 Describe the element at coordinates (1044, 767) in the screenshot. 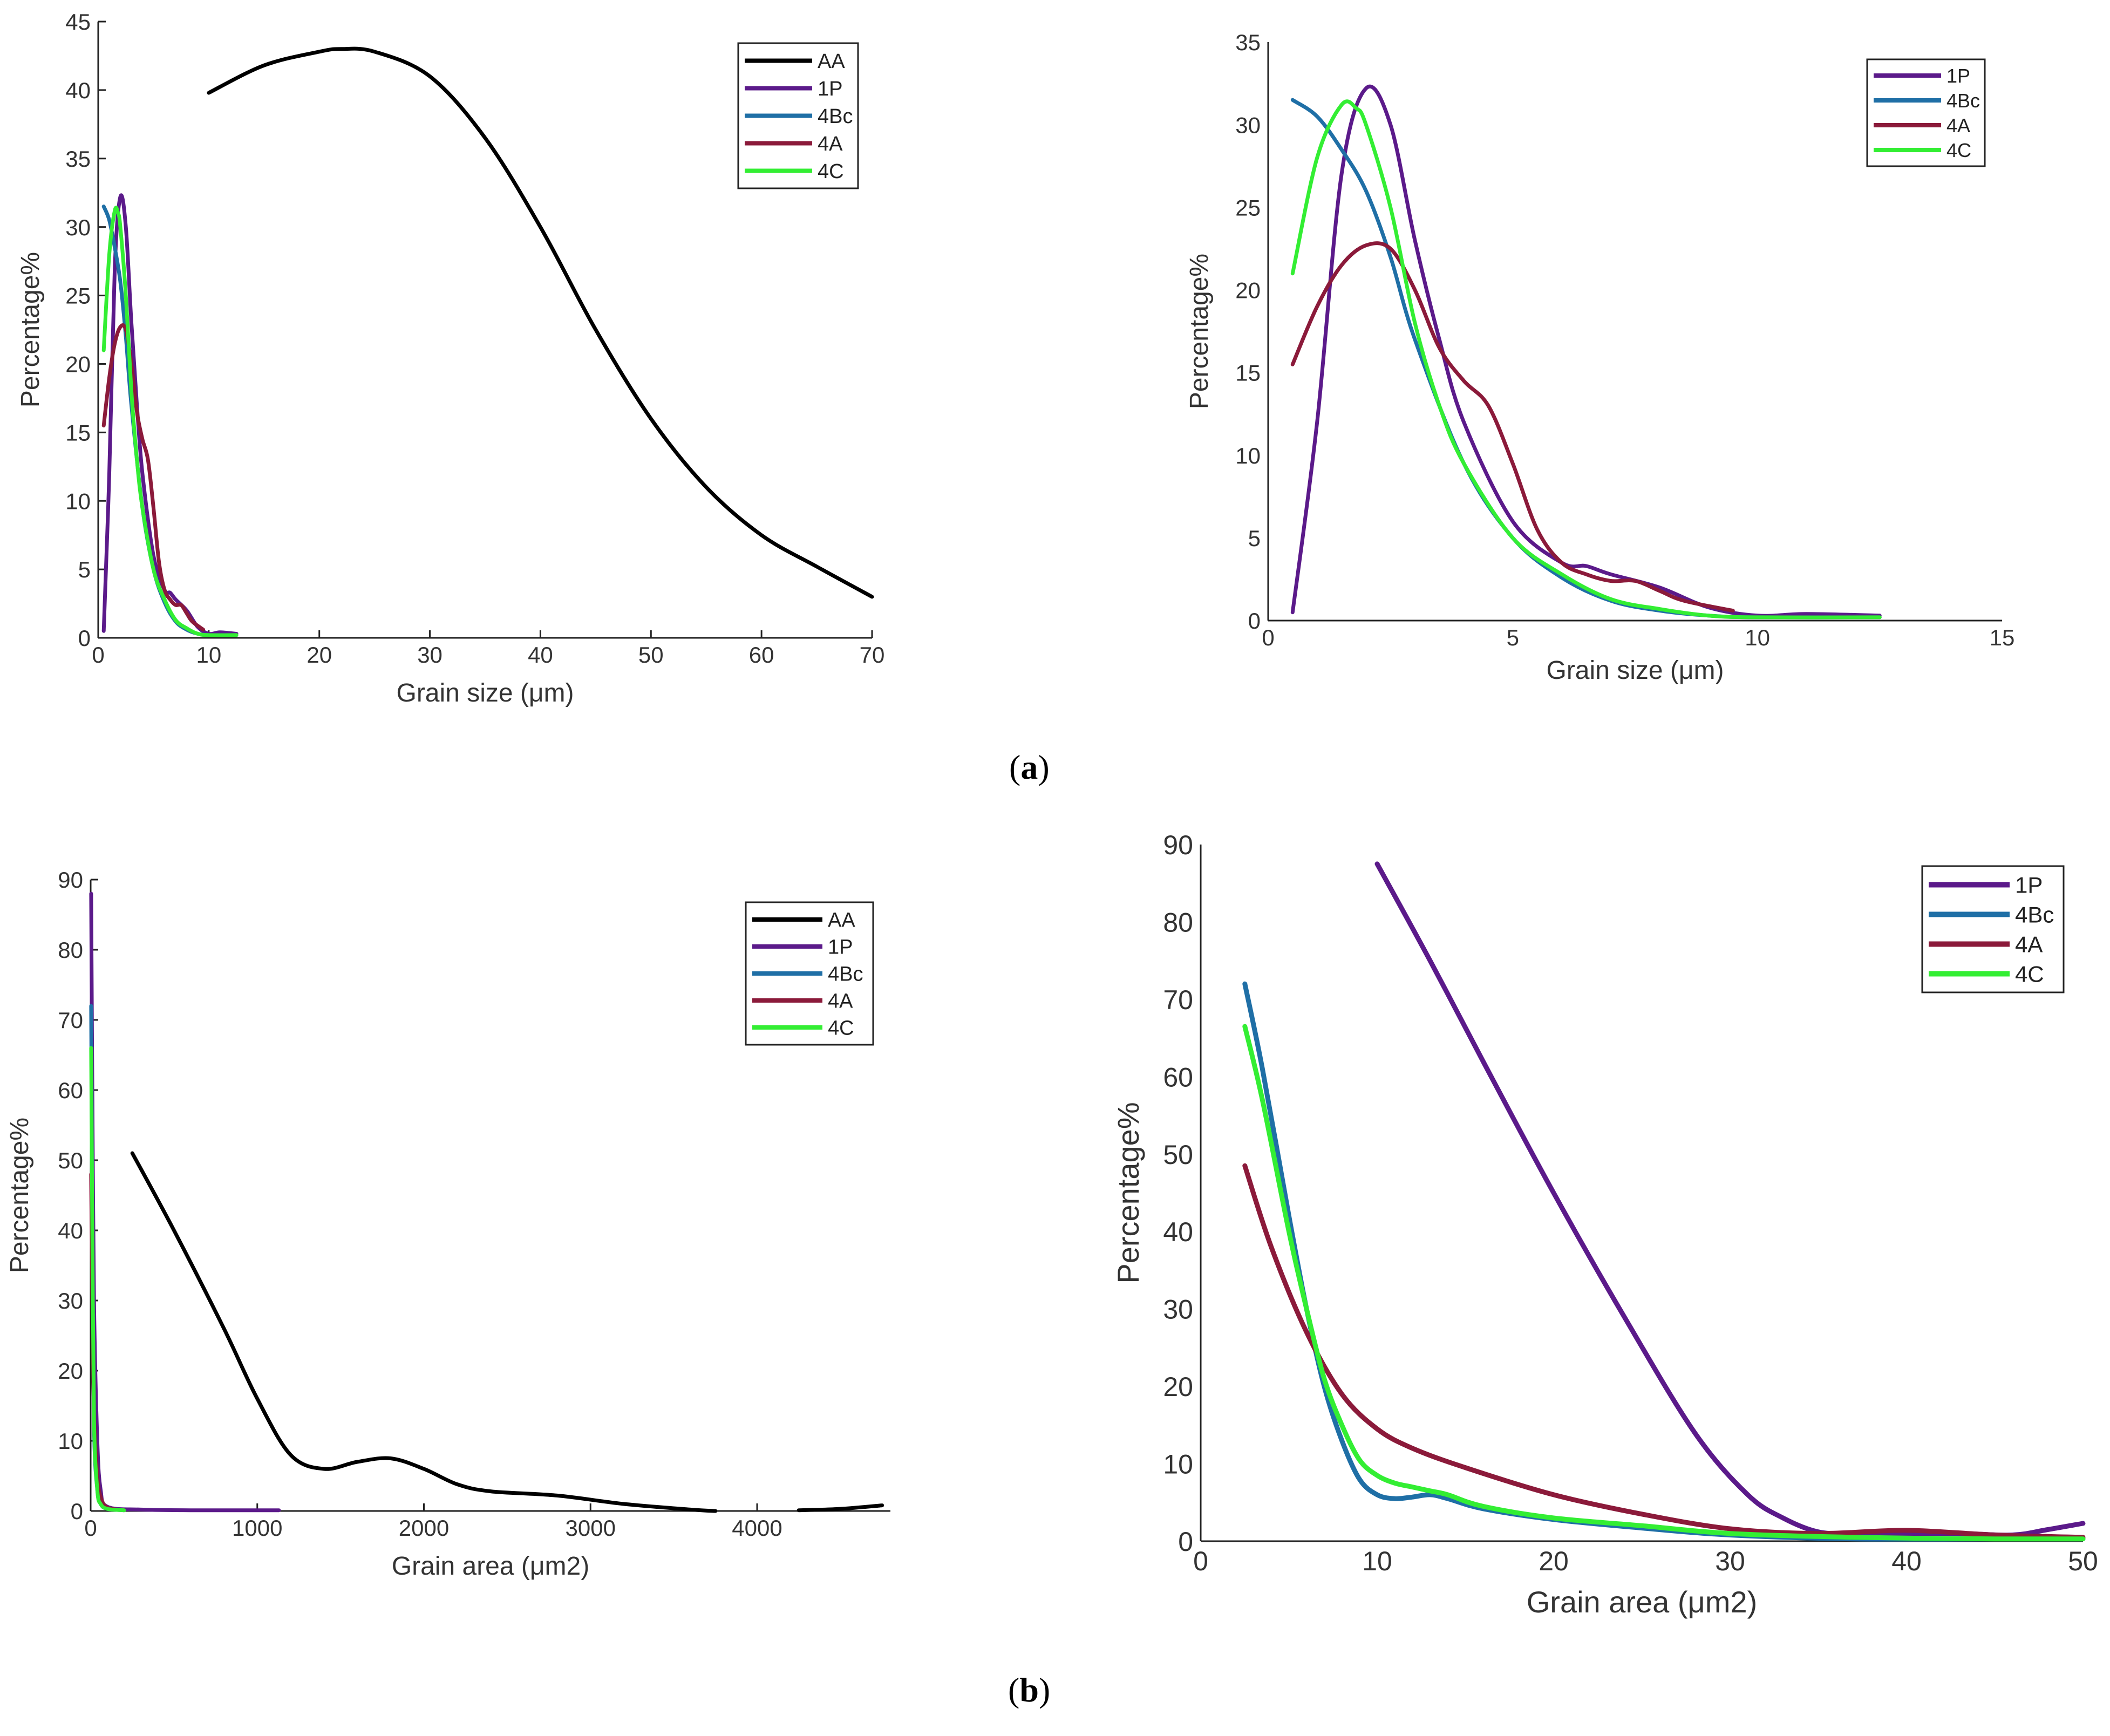

I see `panel-label-a-close: )` at that location.